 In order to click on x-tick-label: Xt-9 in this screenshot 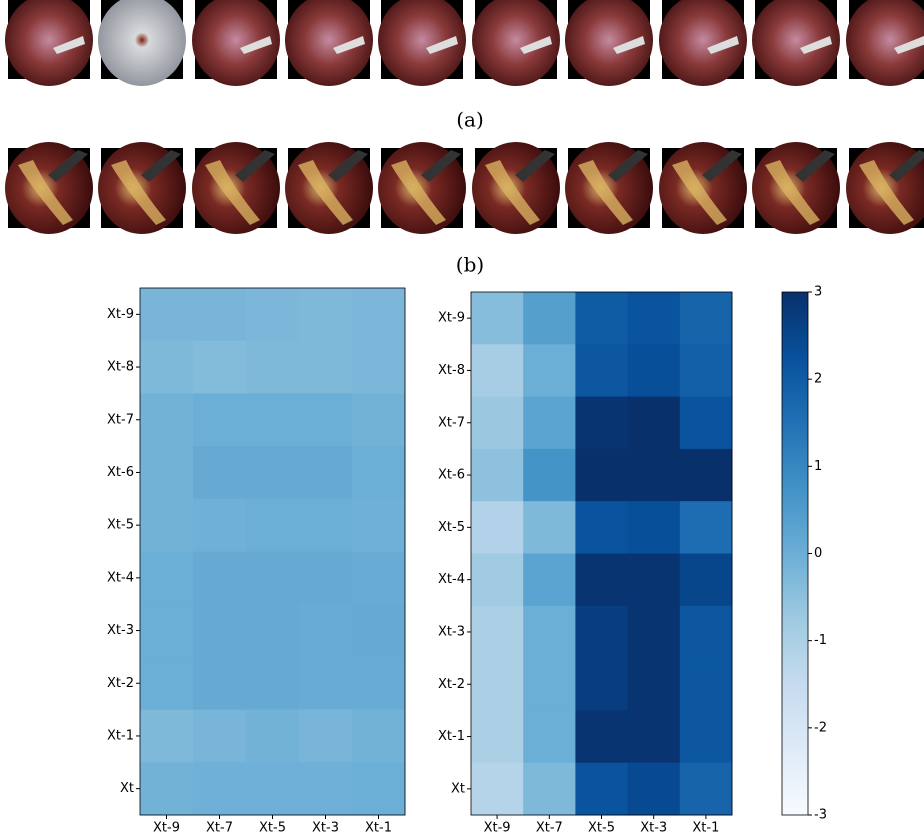, I will do `click(497, 828)`.